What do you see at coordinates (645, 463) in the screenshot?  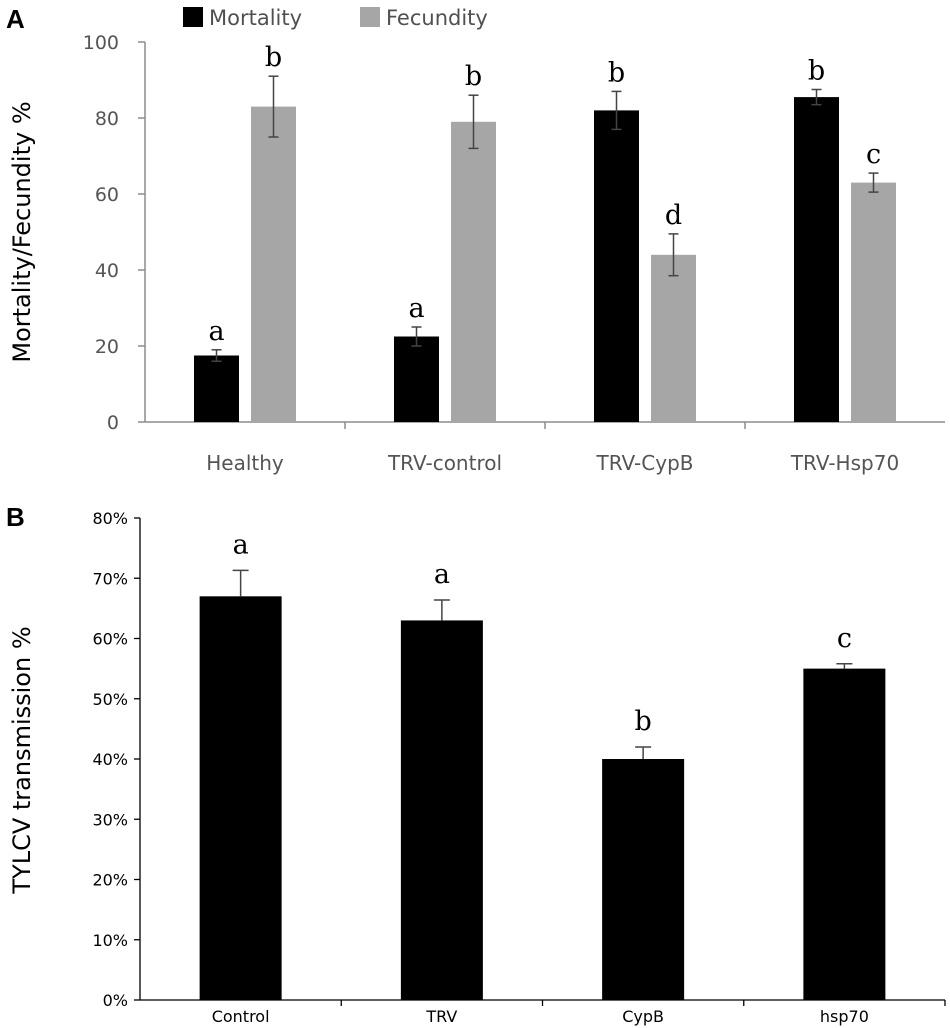 I see `category-label-a: TRV-CypB` at bounding box center [645, 463].